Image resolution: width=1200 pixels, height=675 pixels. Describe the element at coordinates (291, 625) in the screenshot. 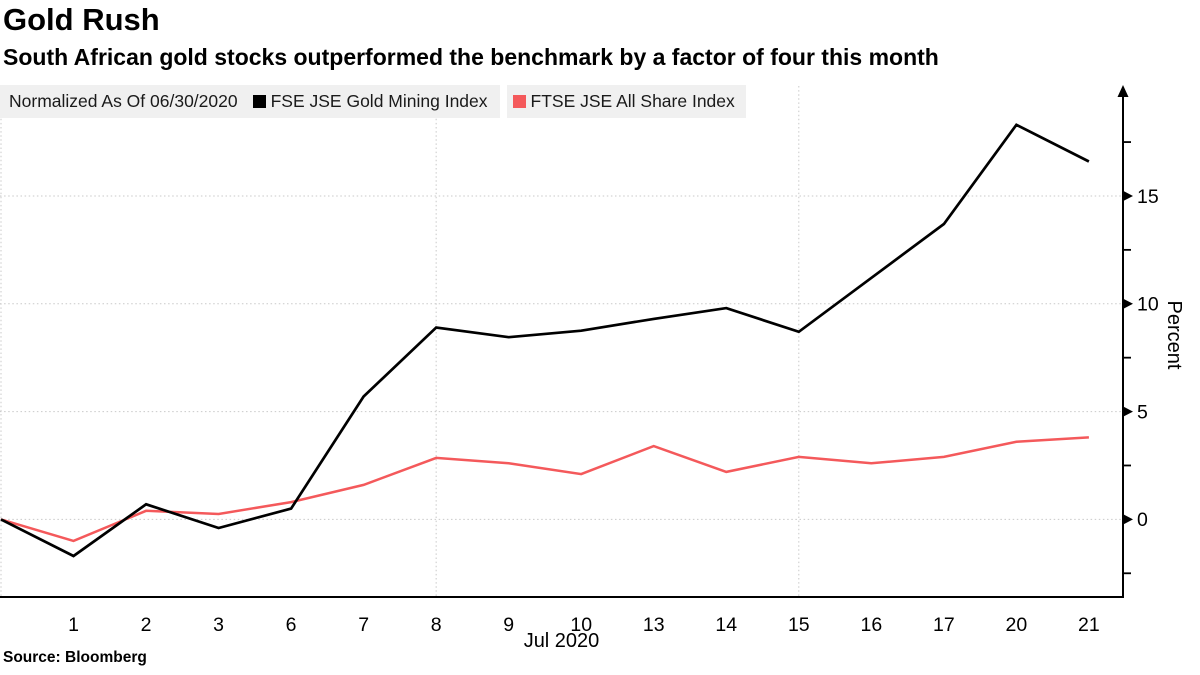

I see `x-tick-label: 6` at that location.